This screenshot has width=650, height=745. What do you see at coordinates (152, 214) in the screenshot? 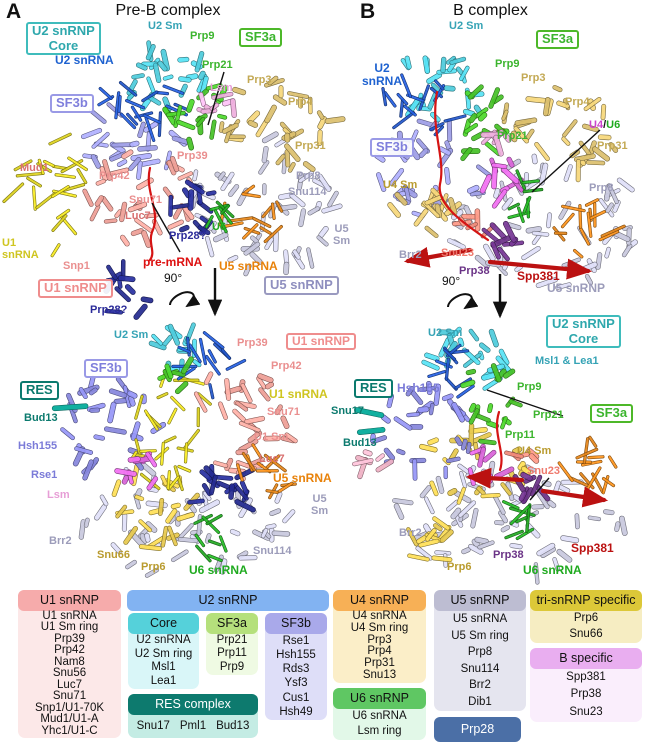
I see `rna-strand` at bounding box center [152, 214].